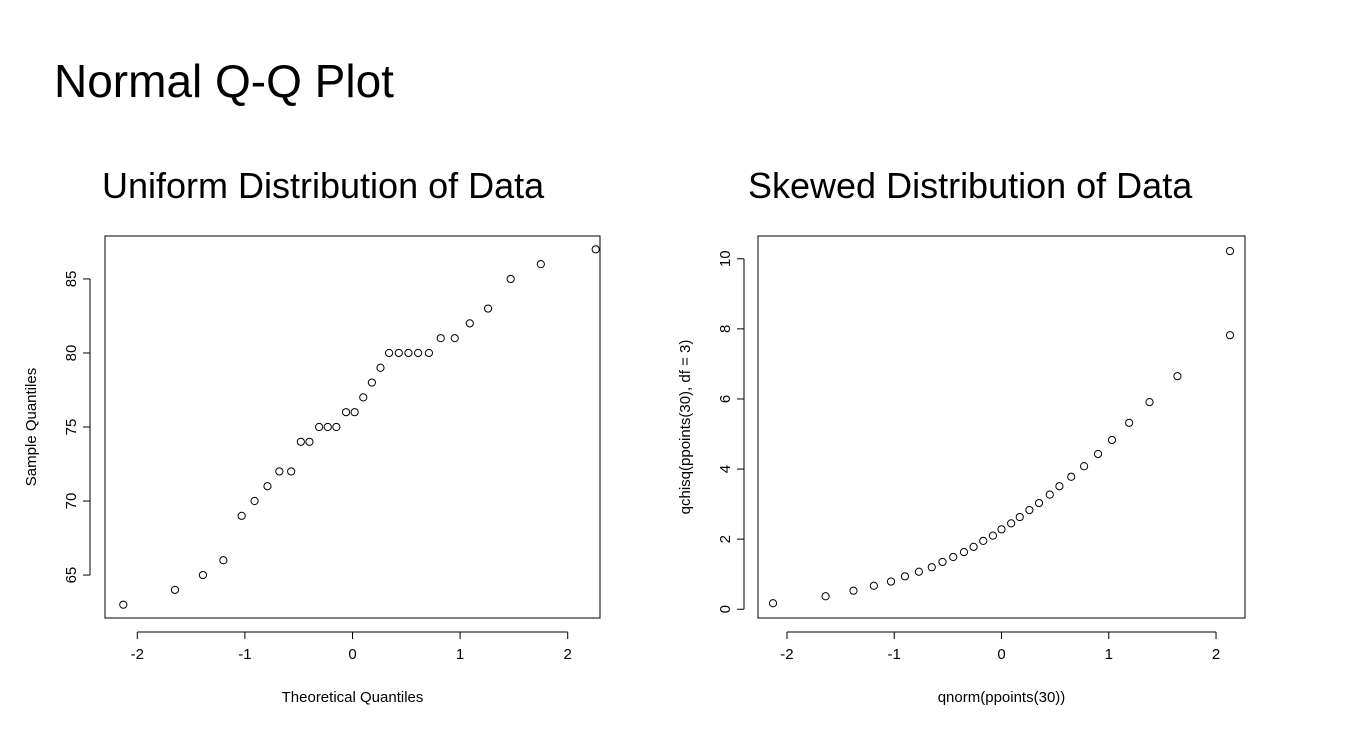 Image resolution: width=1362 pixels, height=742 pixels. Describe the element at coordinates (323, 185) in the screenshot. I see `left-chart-title: Uniform Distribution of Data` at that location.